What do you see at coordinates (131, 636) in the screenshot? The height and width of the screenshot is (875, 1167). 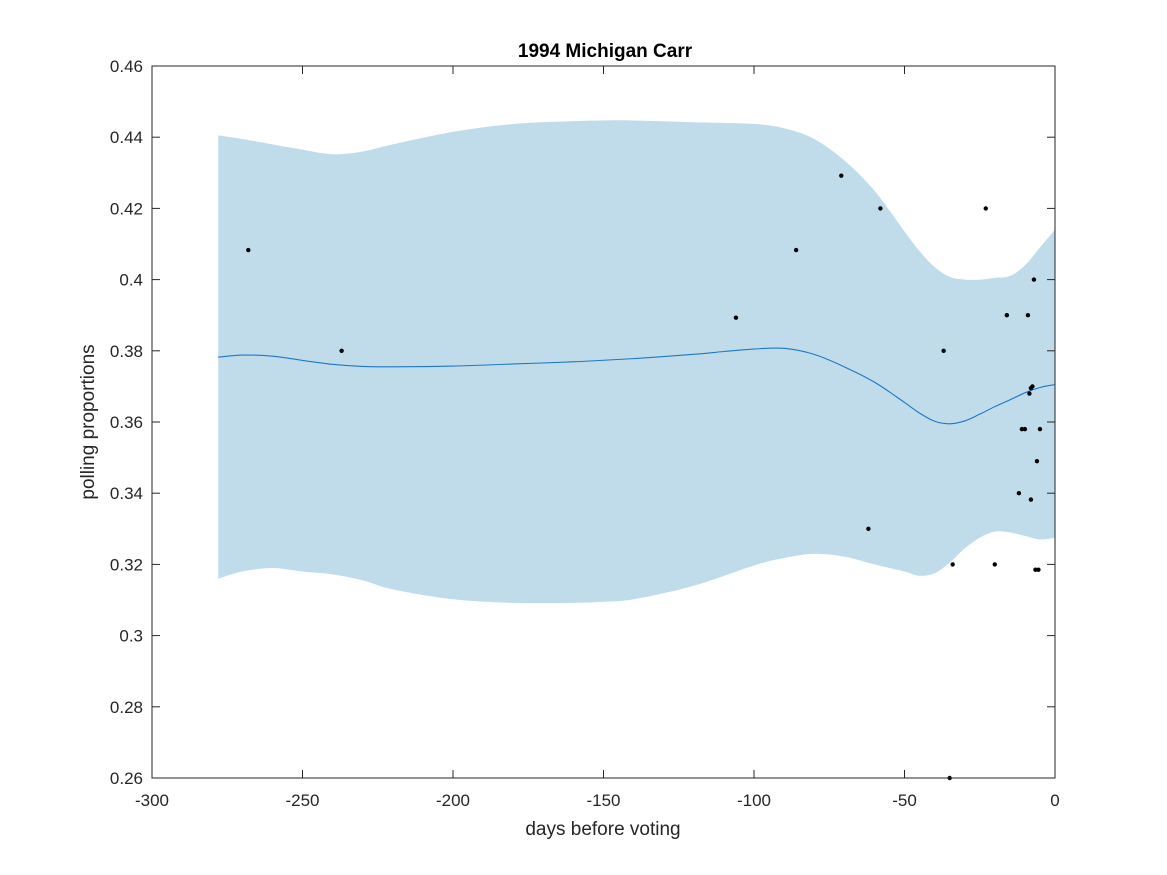 I see `y-tick-label: 0.3` at bounding box center [131, 636].